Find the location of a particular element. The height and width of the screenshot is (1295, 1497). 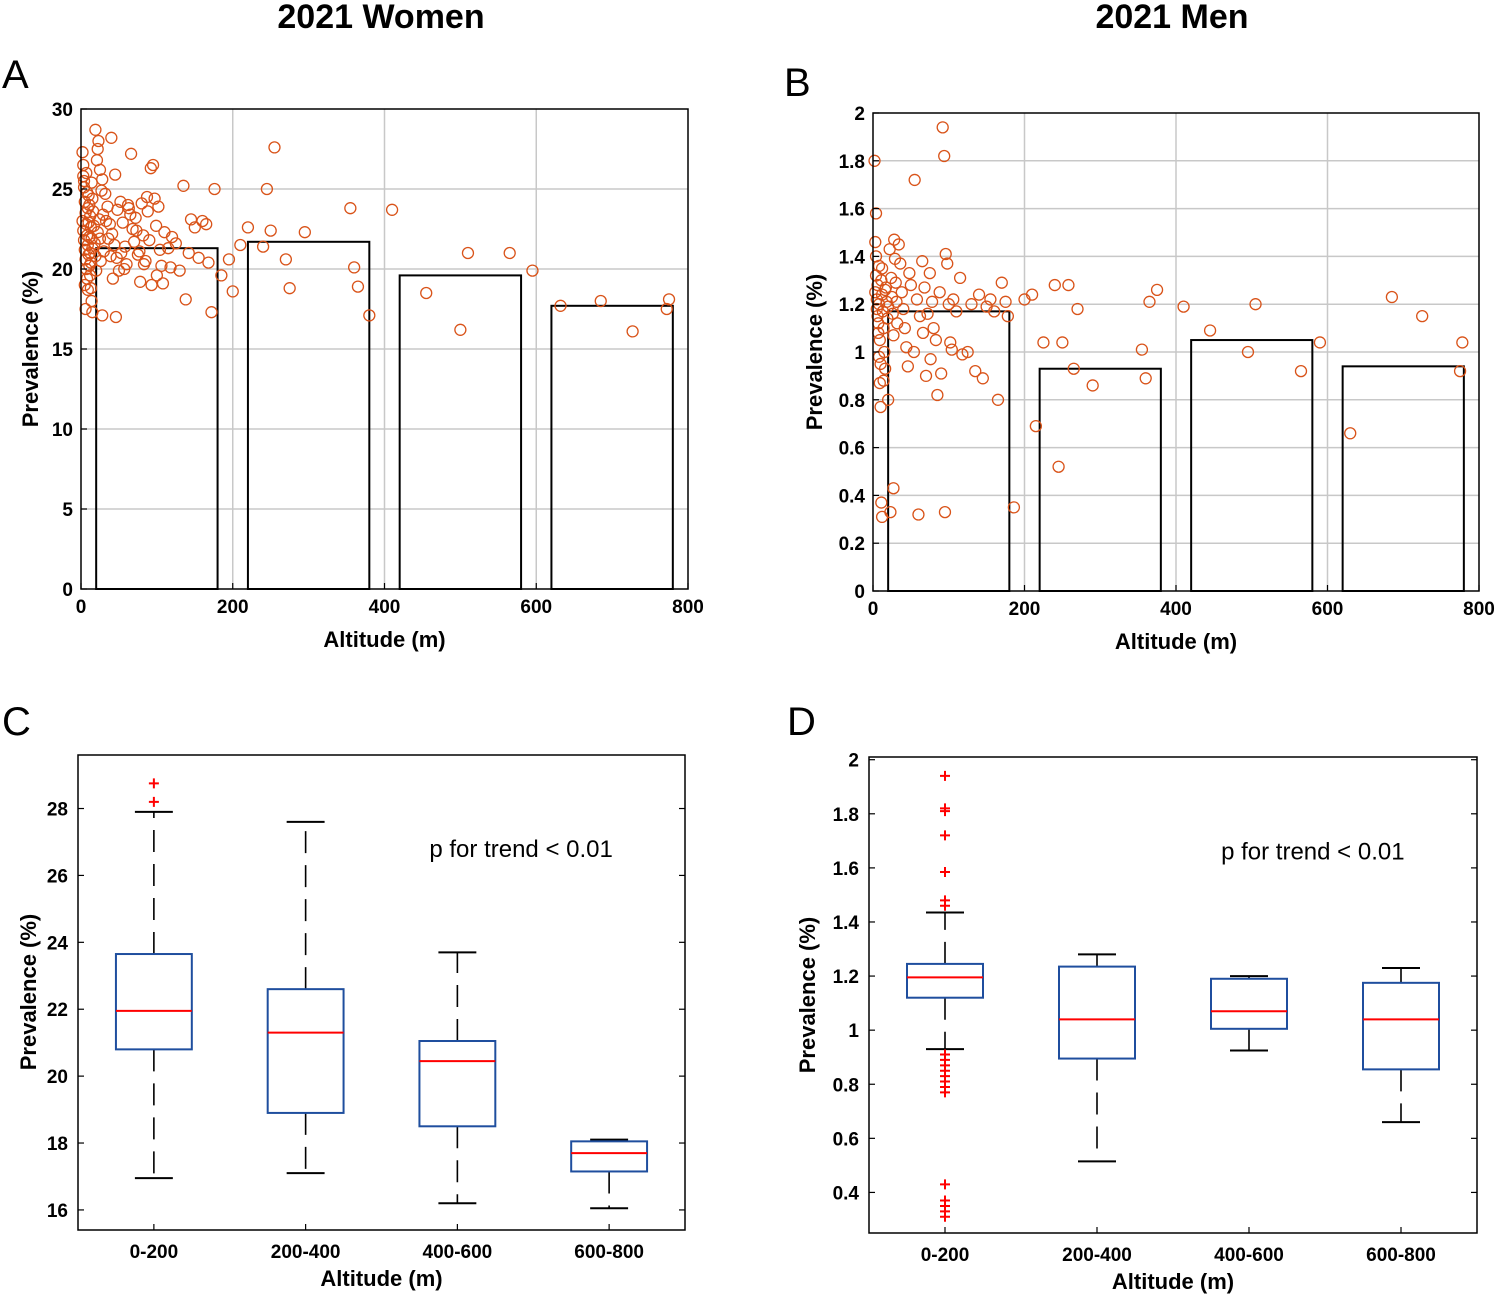

x-tick-label: 400 is located at coordinates (385, 607).